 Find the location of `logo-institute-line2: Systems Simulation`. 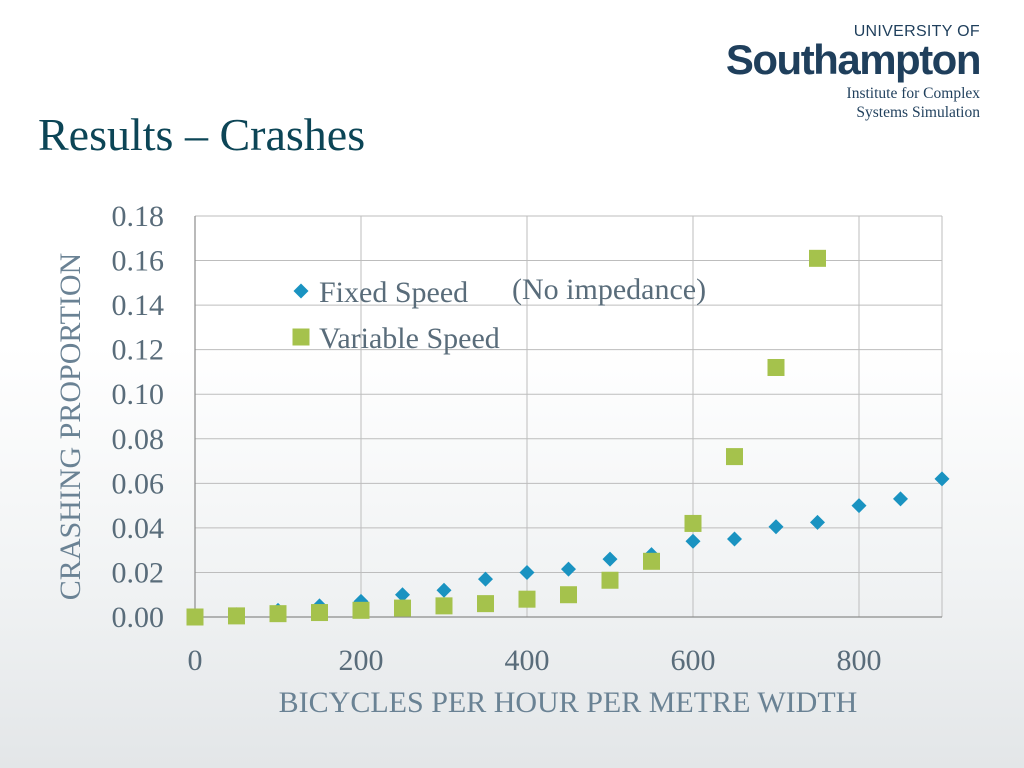

logo-institute-line2: Systems Simulation is located at coordinates (918, 112).